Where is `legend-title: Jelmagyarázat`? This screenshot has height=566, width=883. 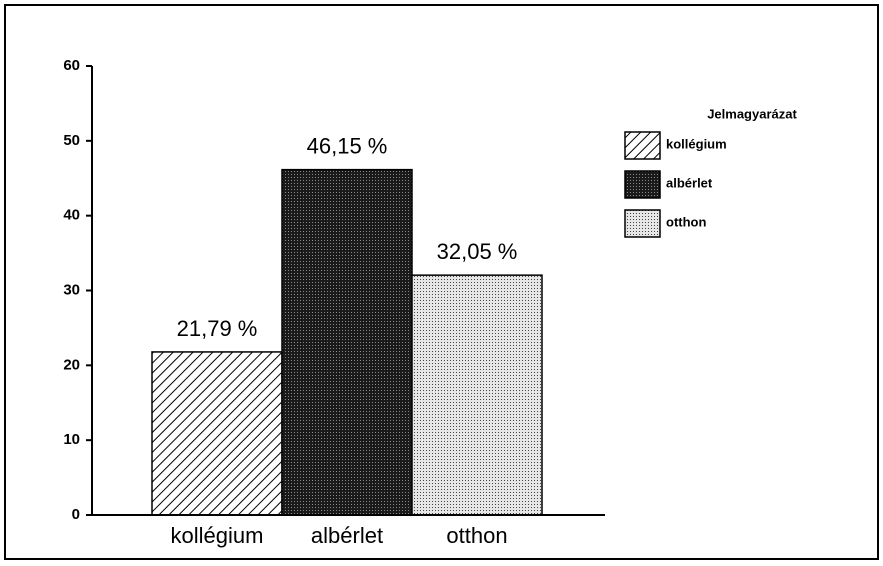
legend-title: Jelmagyarázat is located at coordinates (752, 113).